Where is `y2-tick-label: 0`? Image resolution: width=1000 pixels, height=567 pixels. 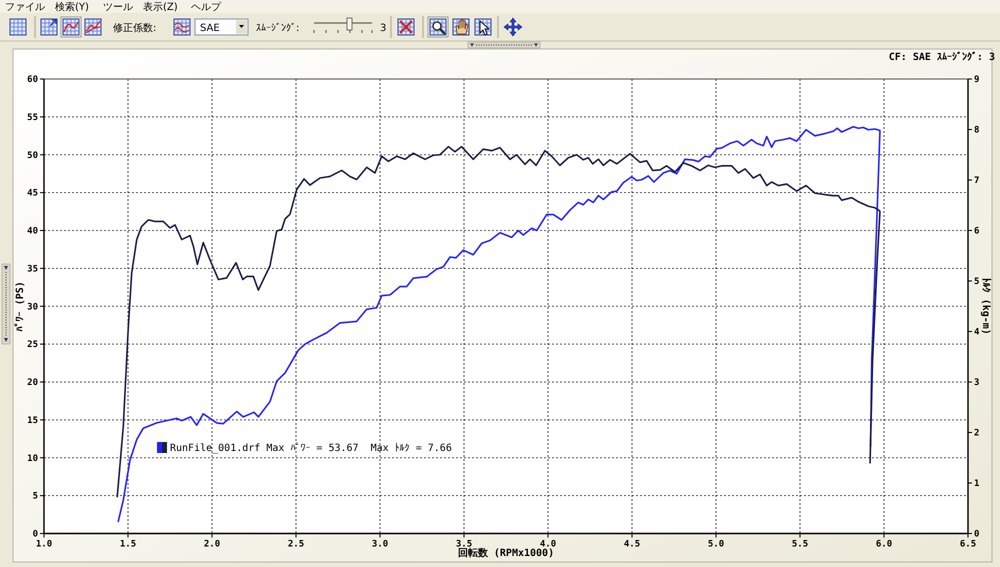 y2-tick-label: 0 is located at coordinates (977, 535).